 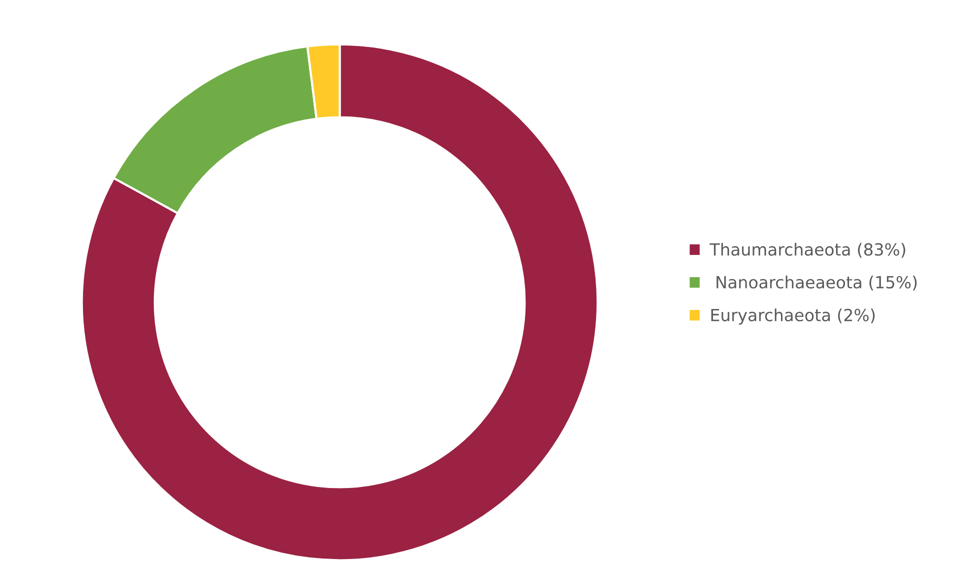 What do you see at coordinates (816, 283) in the screenshot?
I see `legend-label: Nanoarchaeaeota (15%)` at bounding box center [816, 283].